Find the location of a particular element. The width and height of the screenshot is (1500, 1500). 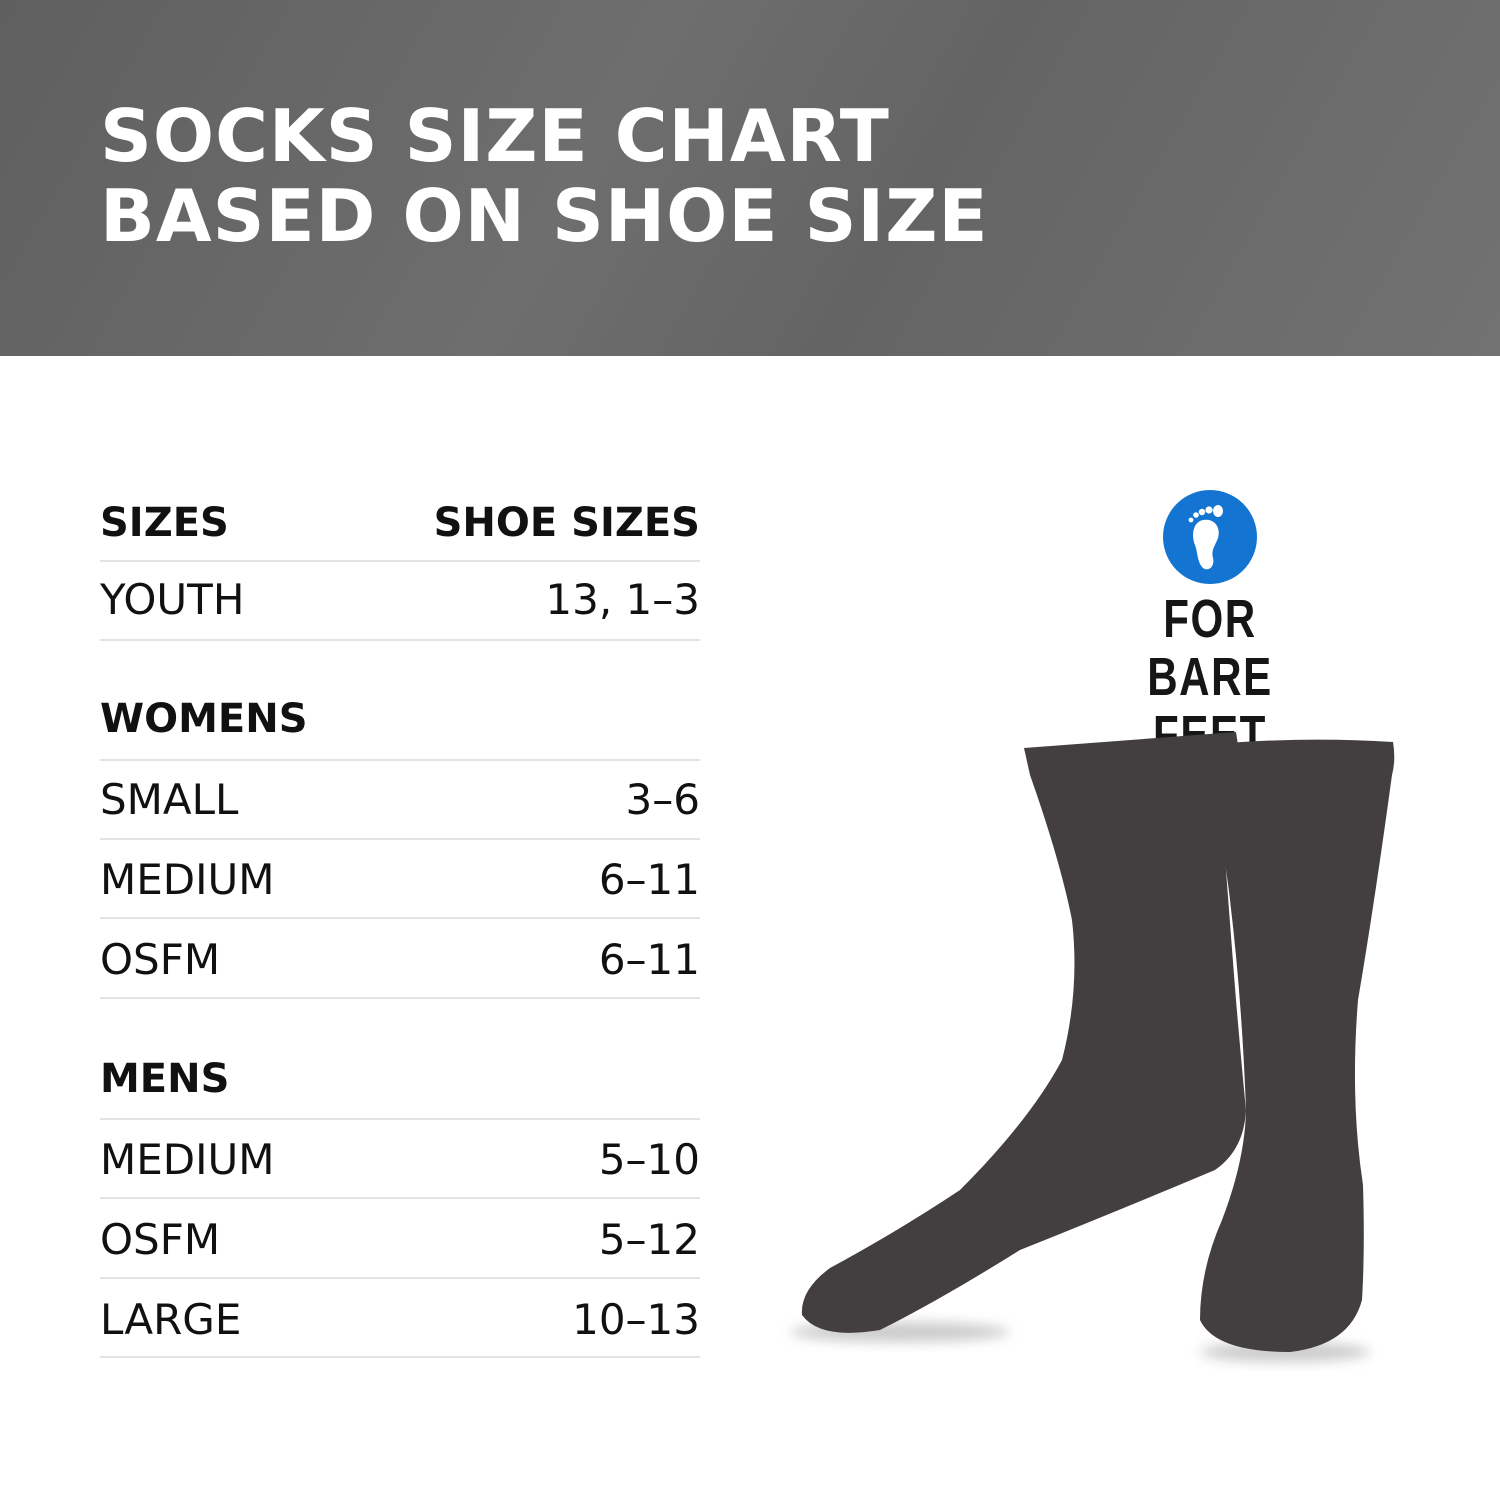

table-header: SIZES SHOE SIZES is located at coordinates (400, 523).